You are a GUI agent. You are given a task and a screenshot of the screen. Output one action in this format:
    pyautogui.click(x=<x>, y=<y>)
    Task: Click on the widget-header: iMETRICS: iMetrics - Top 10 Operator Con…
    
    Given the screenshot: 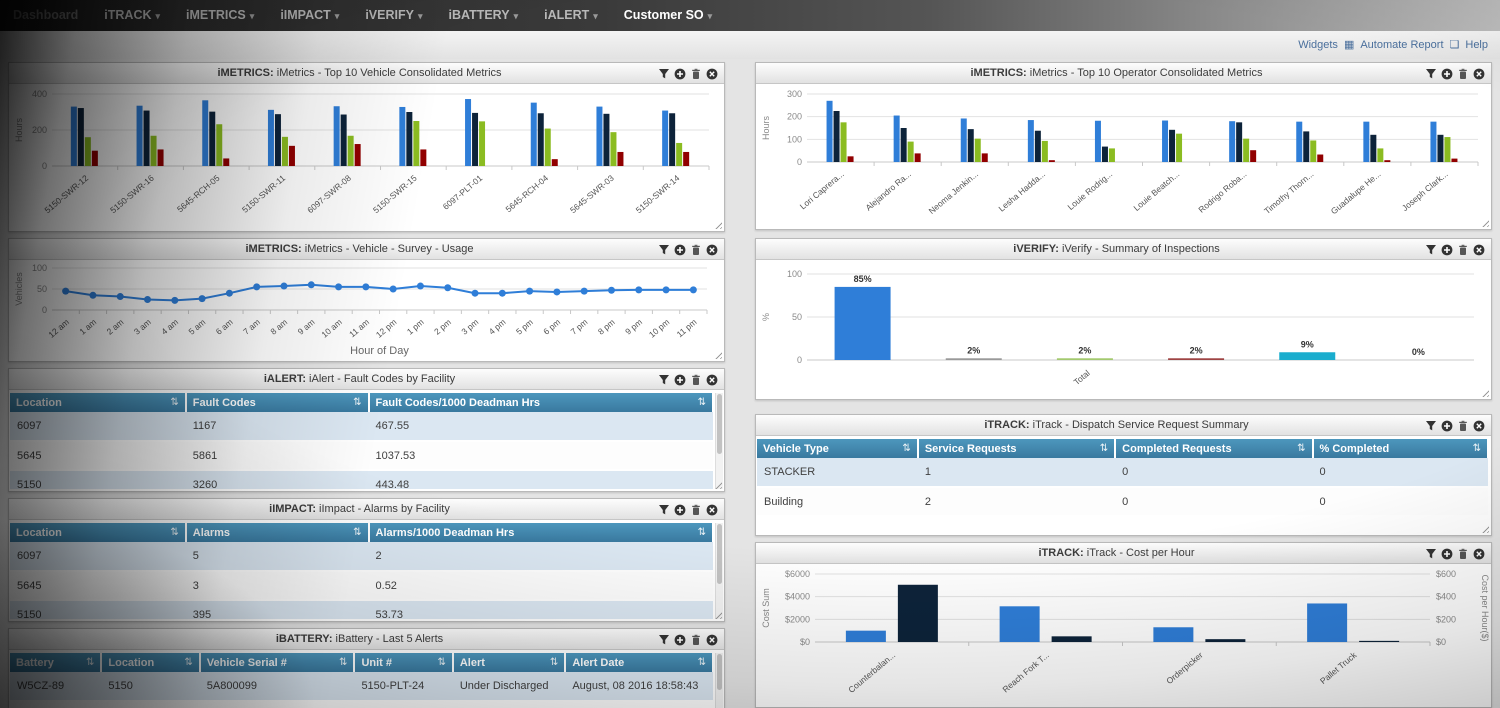 What is the action you would take?
    pyautogui.click(x=1123, y=73)
    